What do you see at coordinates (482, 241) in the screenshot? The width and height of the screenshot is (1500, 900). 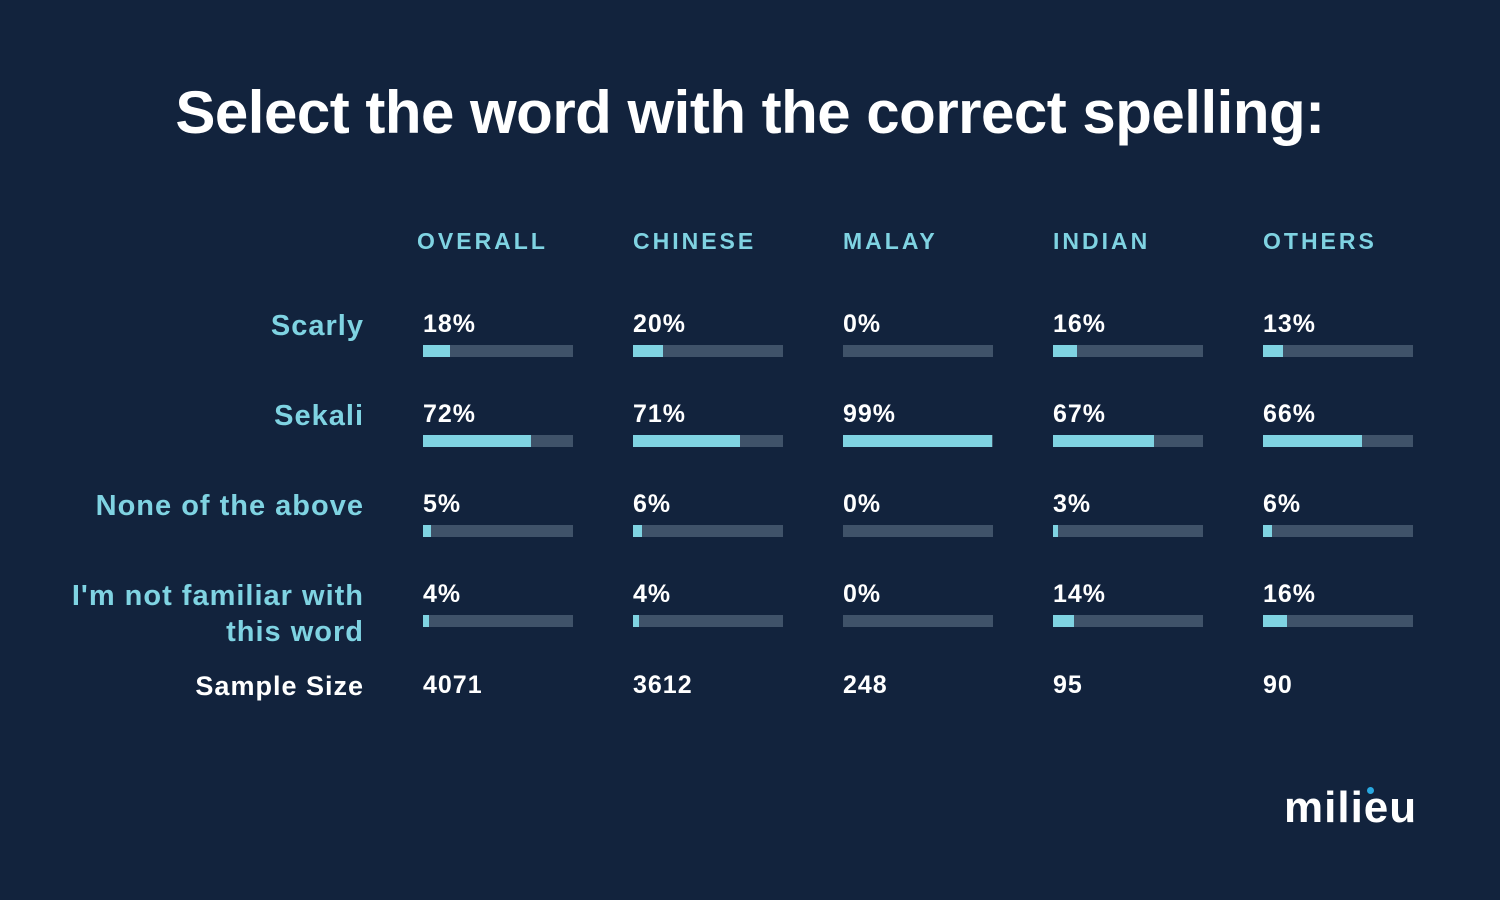 I see `column-header: OVERALL` at bounding box center [482, 241].